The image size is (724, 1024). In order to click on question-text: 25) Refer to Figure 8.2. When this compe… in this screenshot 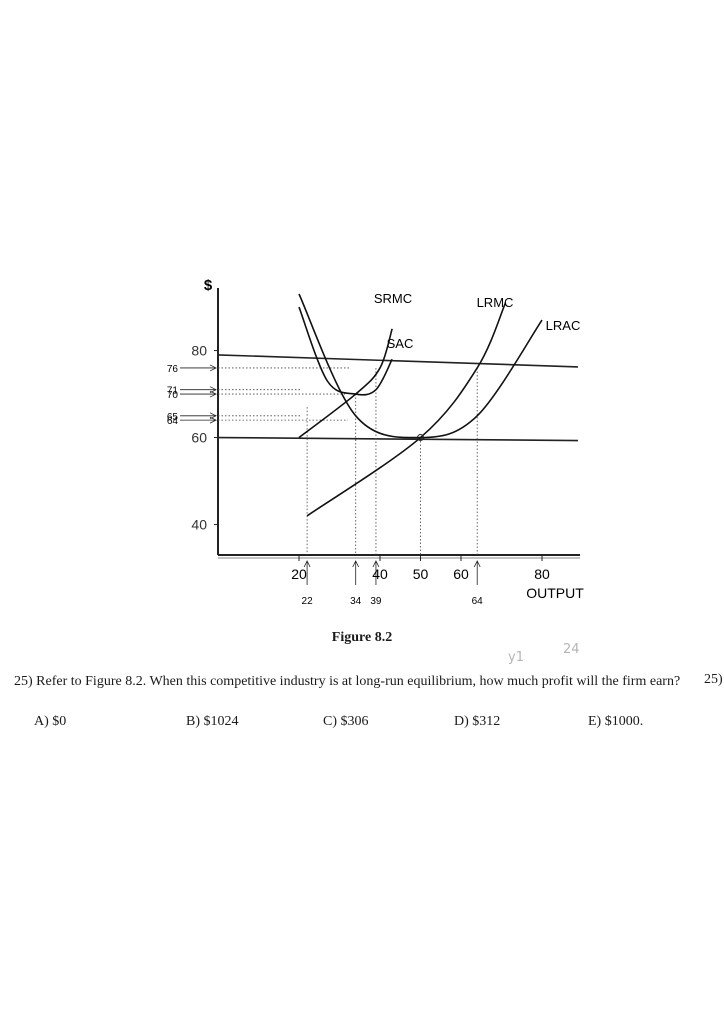, I will do `click(347, 681)`.